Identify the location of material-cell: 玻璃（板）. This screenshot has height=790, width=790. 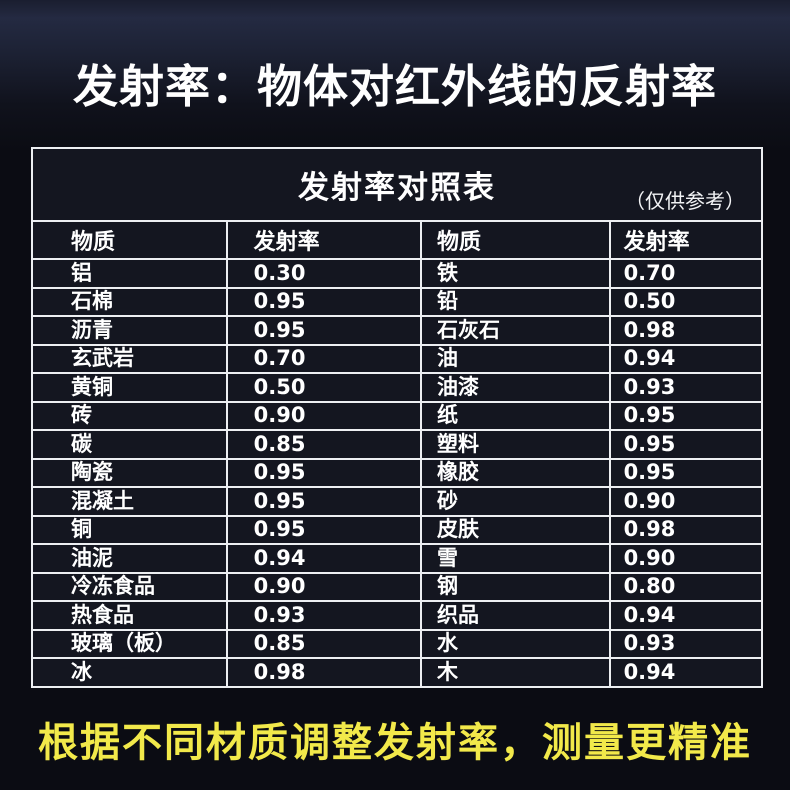
(123, 643).